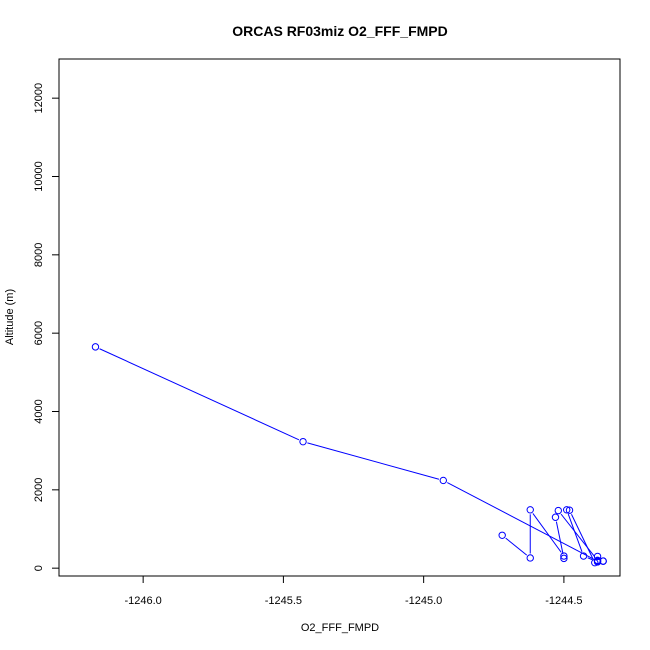 The image size is (650, 650). What do you see at coordinates (39, 490) in the screenshot?
I see `y-tick-label: 2000` at bounding box center [39, 490].